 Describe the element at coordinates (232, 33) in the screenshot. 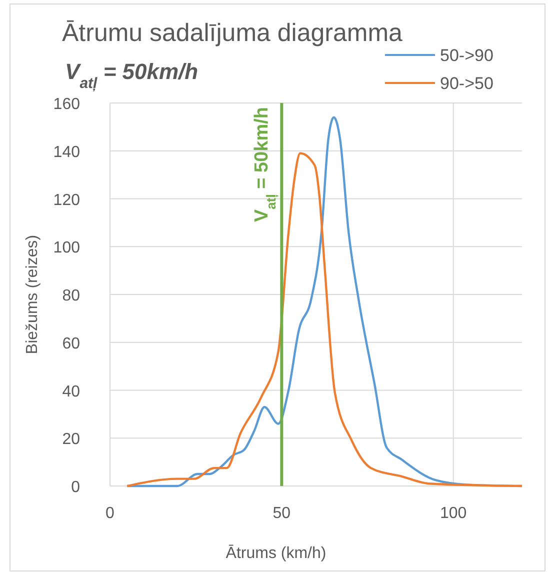

I see `chart-title: Ātrumu sadalījuma diagramma` at that location.